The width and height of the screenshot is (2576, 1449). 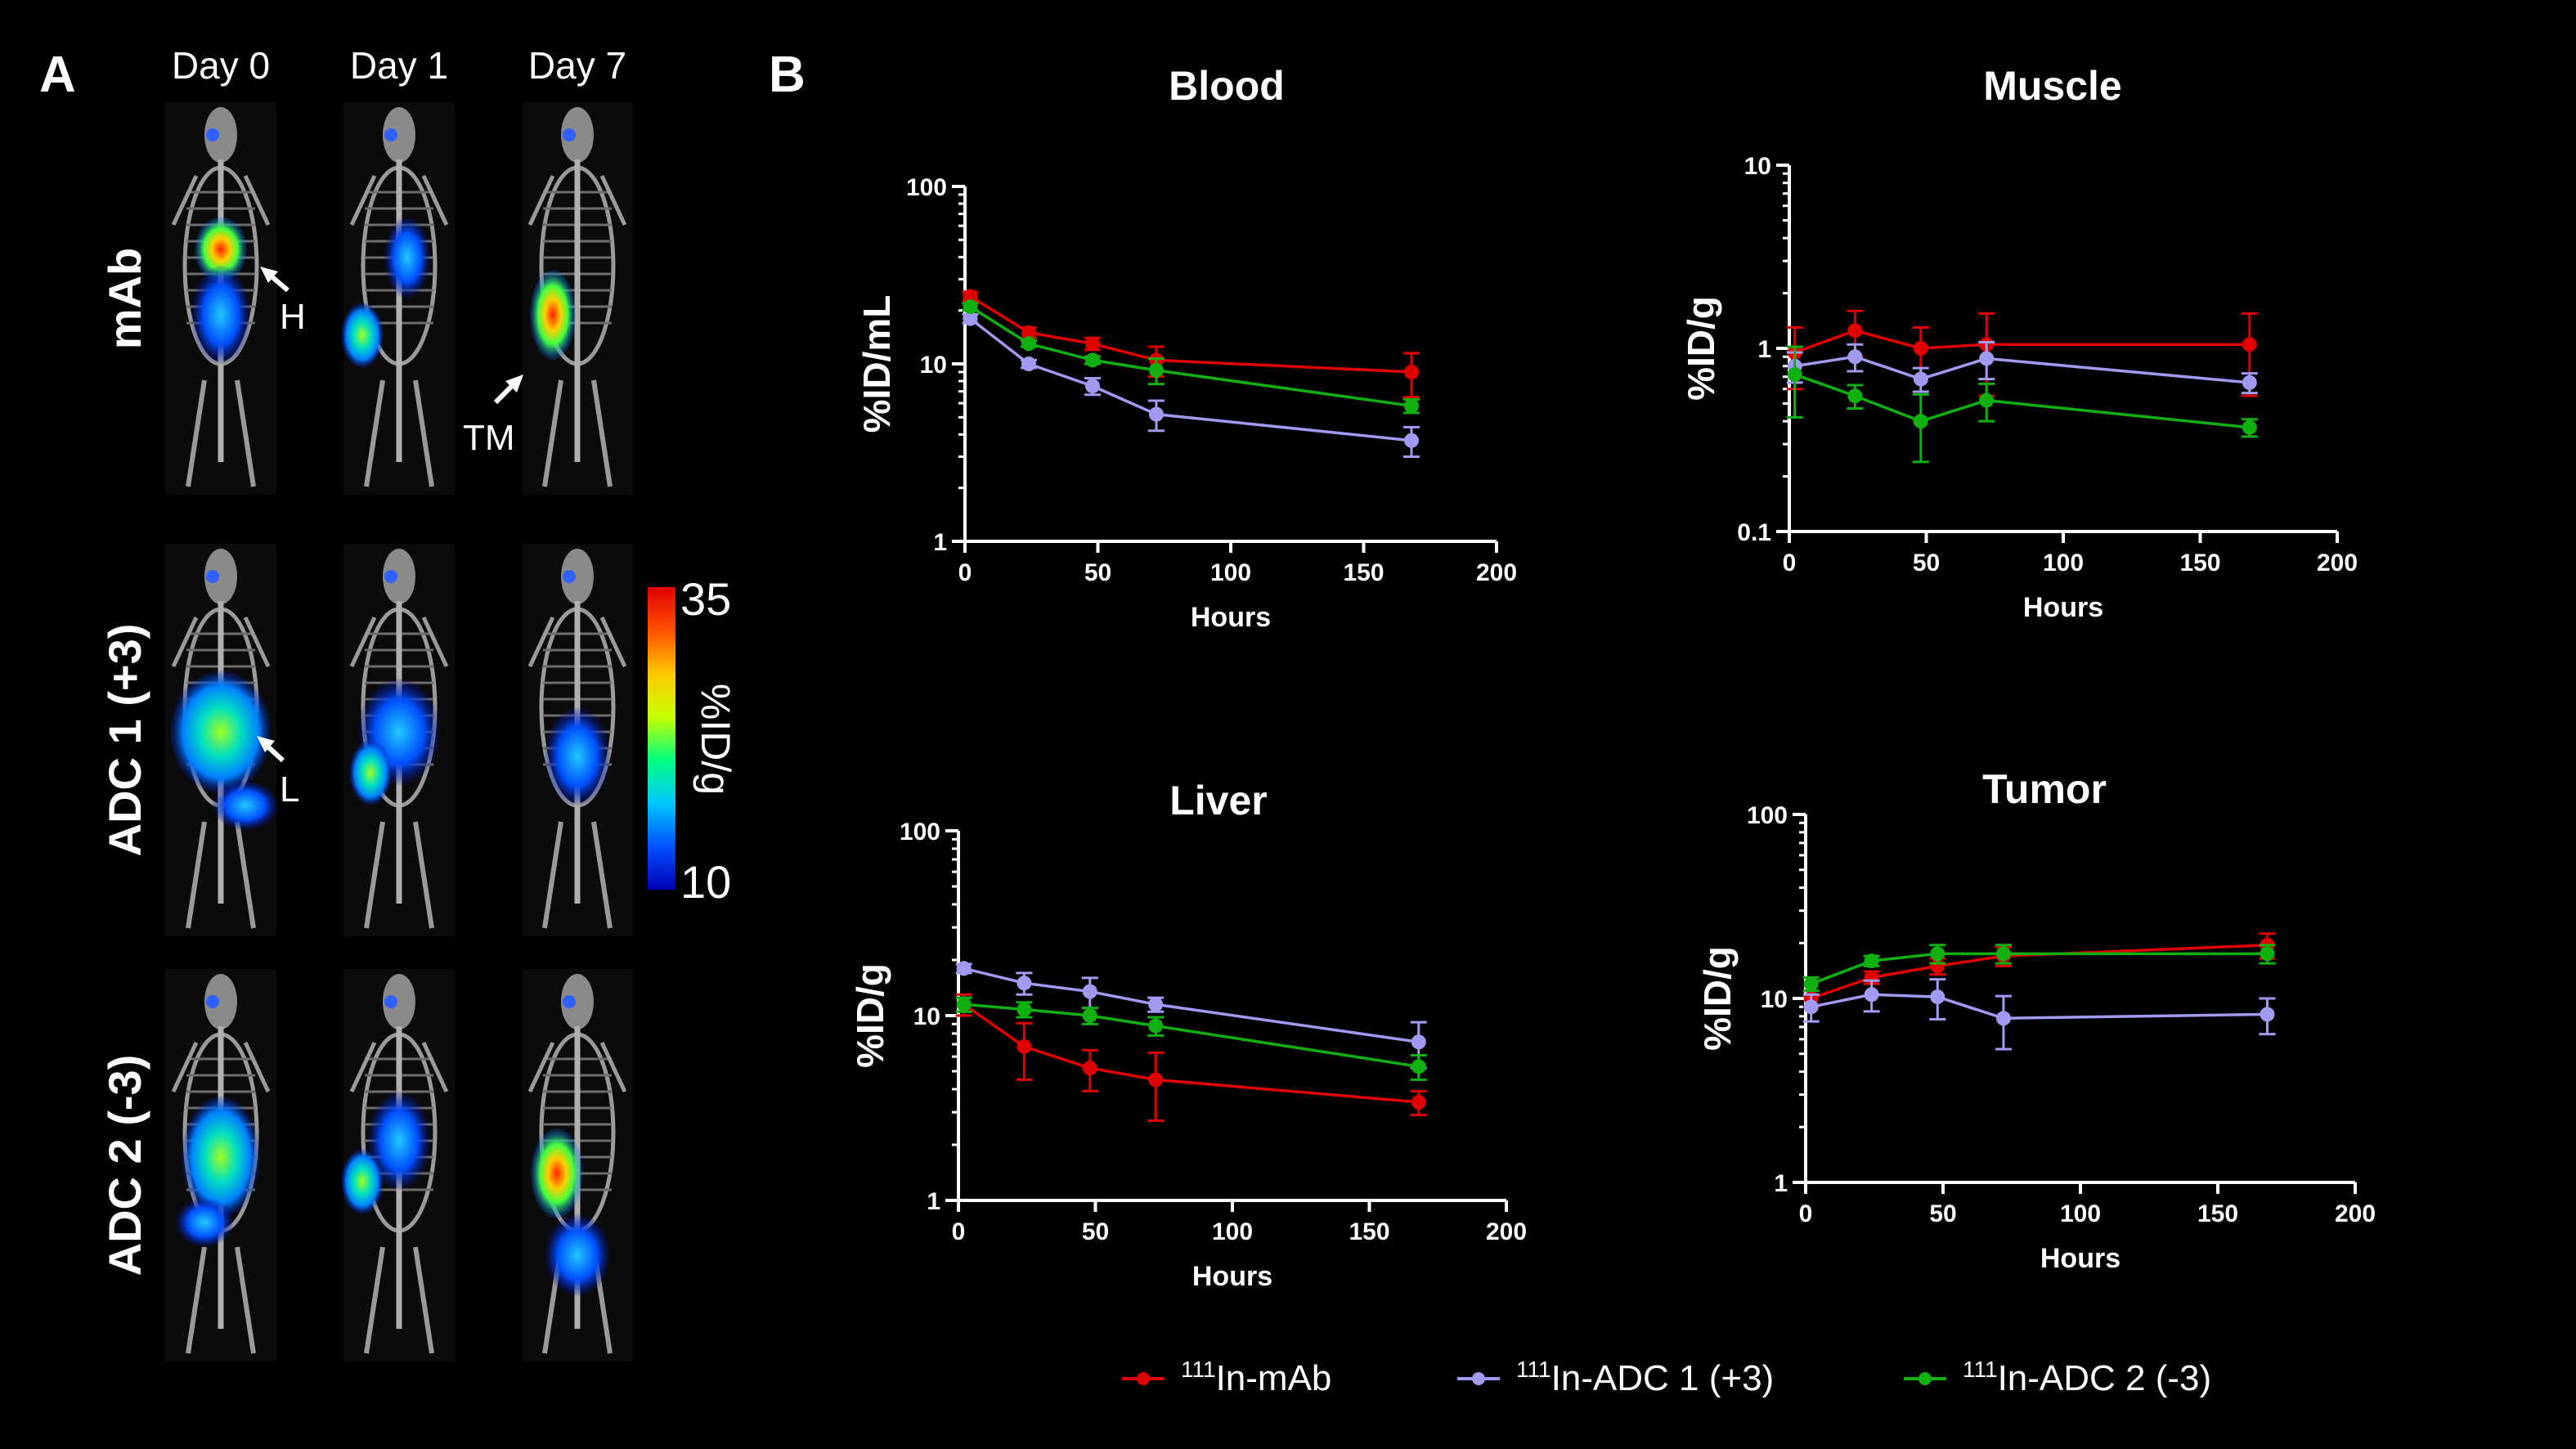 I want to click on colorbar-min-label: 10, so click(x=706, y=882).